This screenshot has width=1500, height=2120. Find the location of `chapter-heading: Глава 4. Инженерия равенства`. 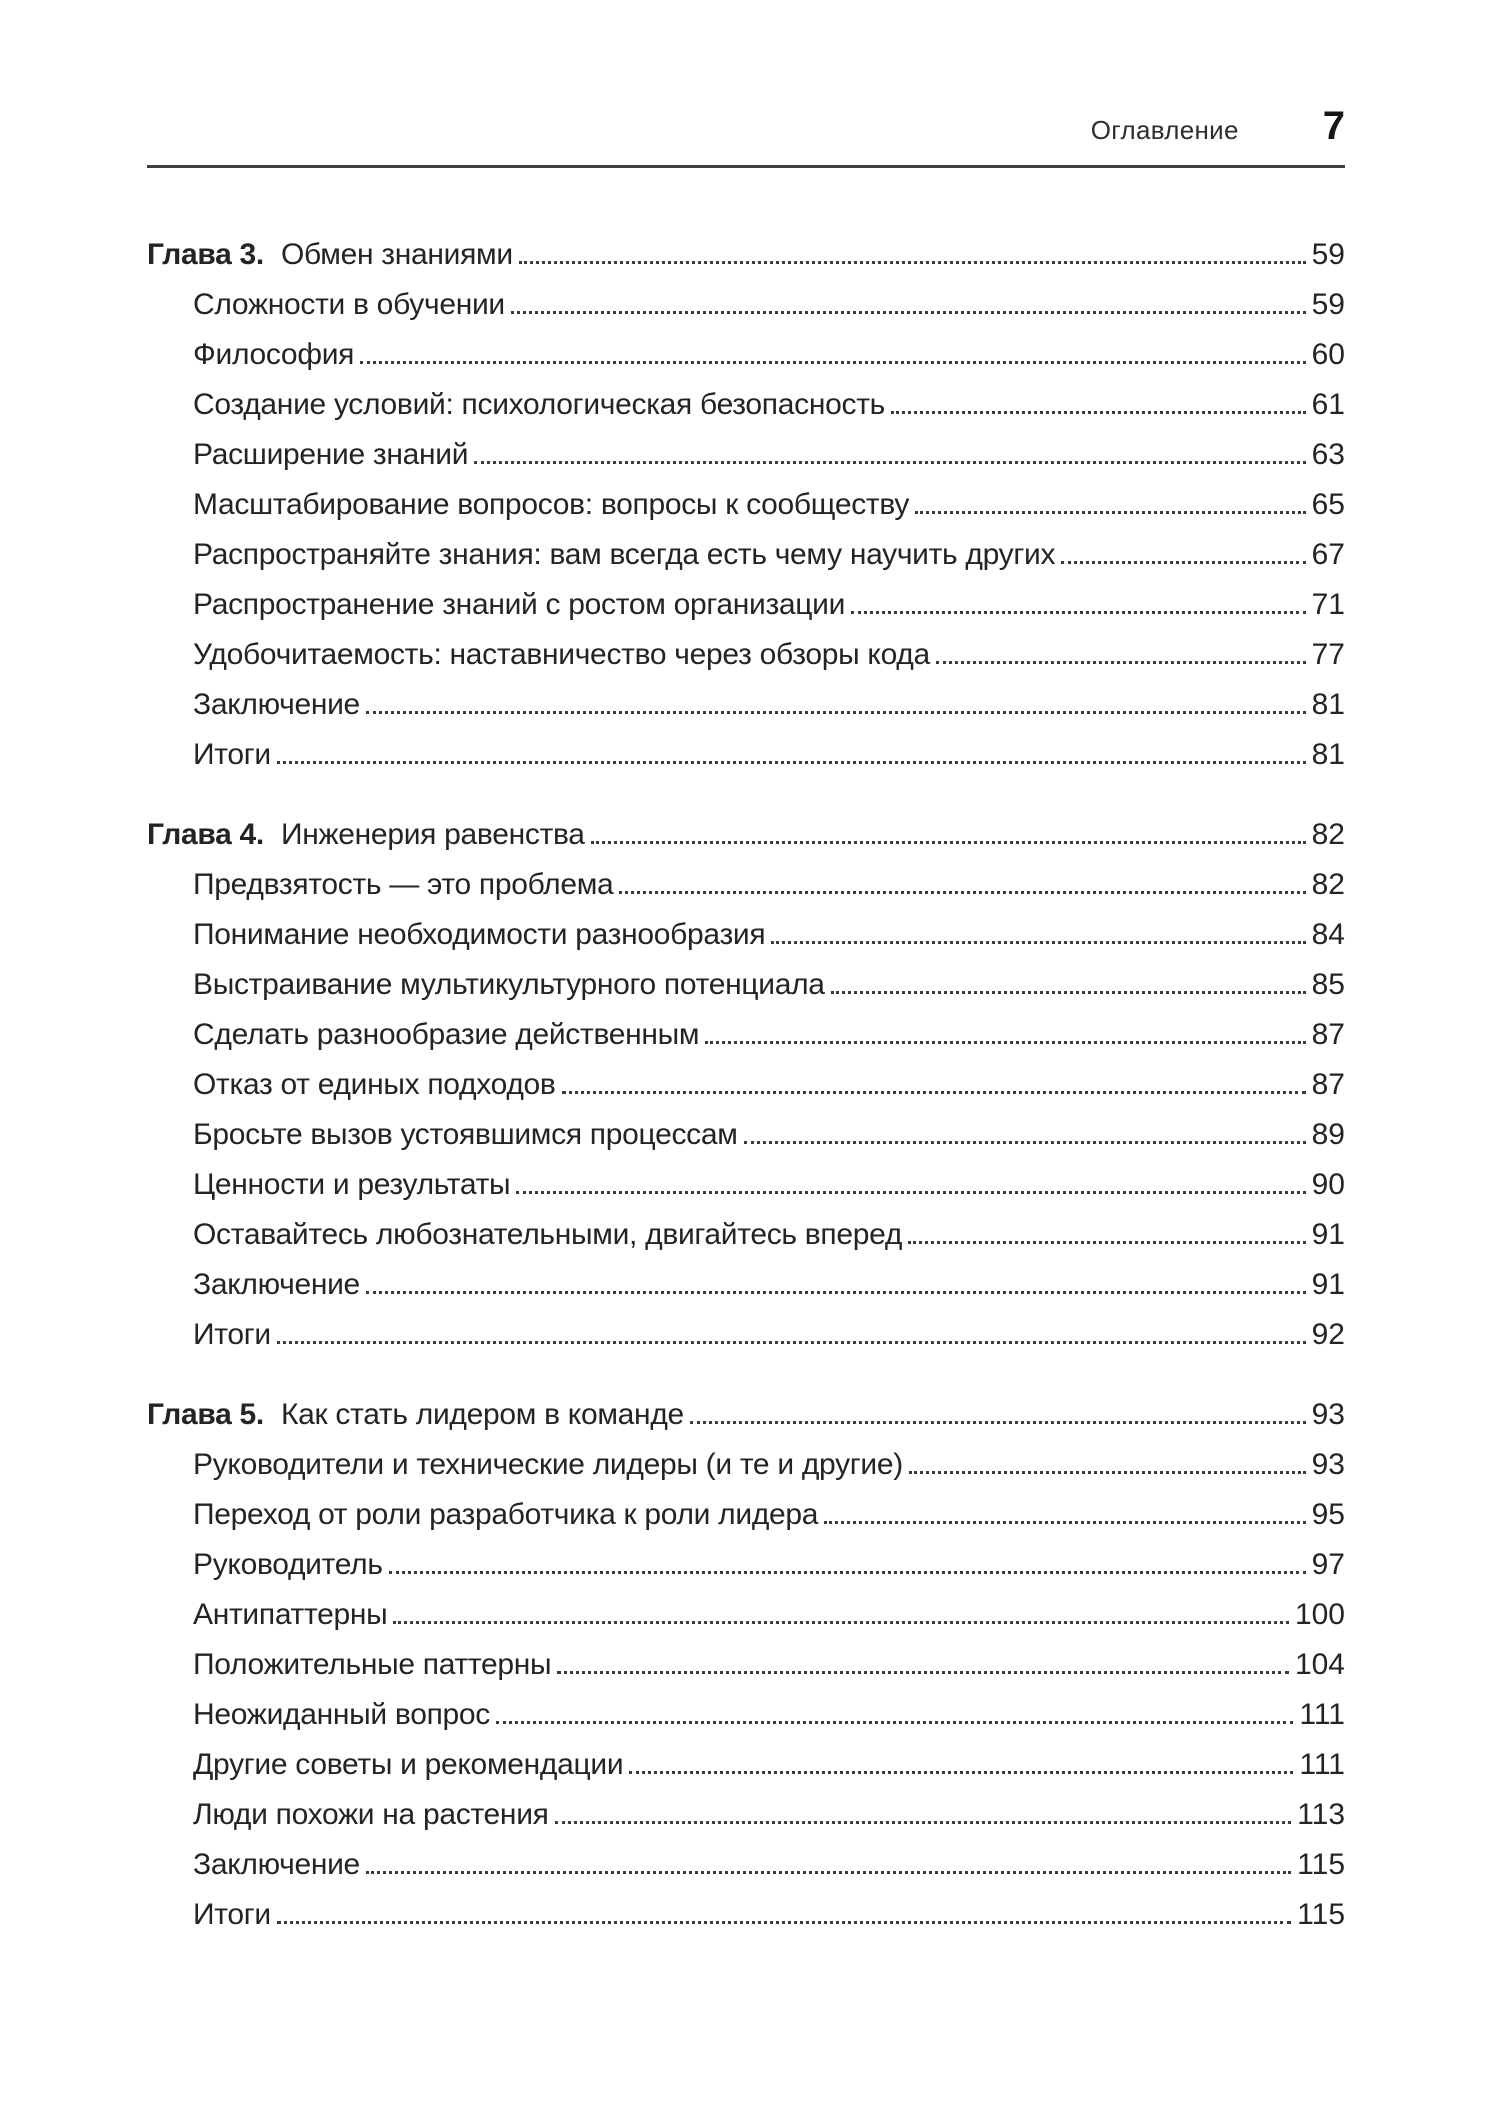

chapter-heading: Глава 4. Инженерия равенства is located at coordinates (366, 835).